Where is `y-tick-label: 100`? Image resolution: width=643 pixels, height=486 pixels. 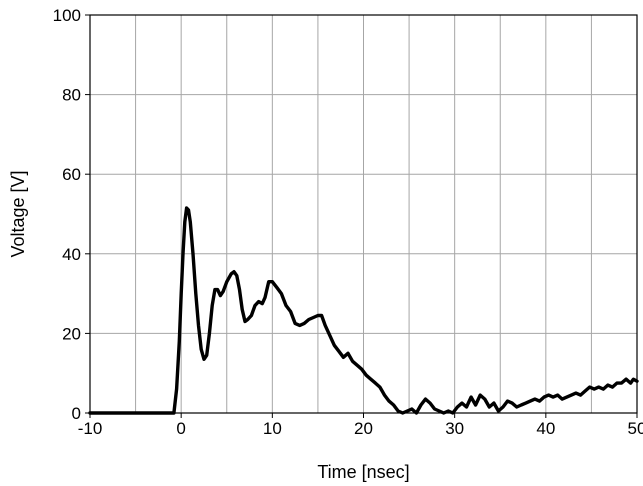
y-tick-label: 100 is located at coordinates (67, 15).